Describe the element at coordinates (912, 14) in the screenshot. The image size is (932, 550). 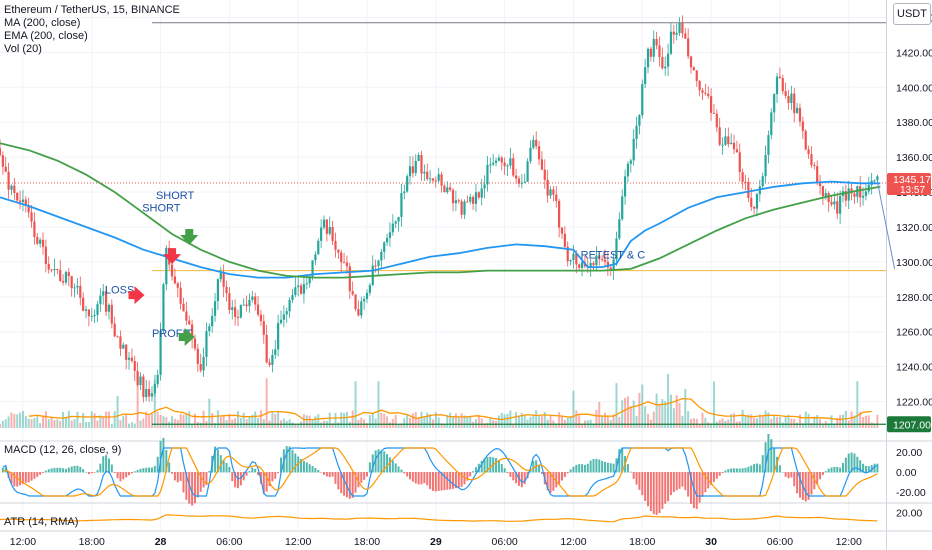
I see `currency-button: USDT` at that location.